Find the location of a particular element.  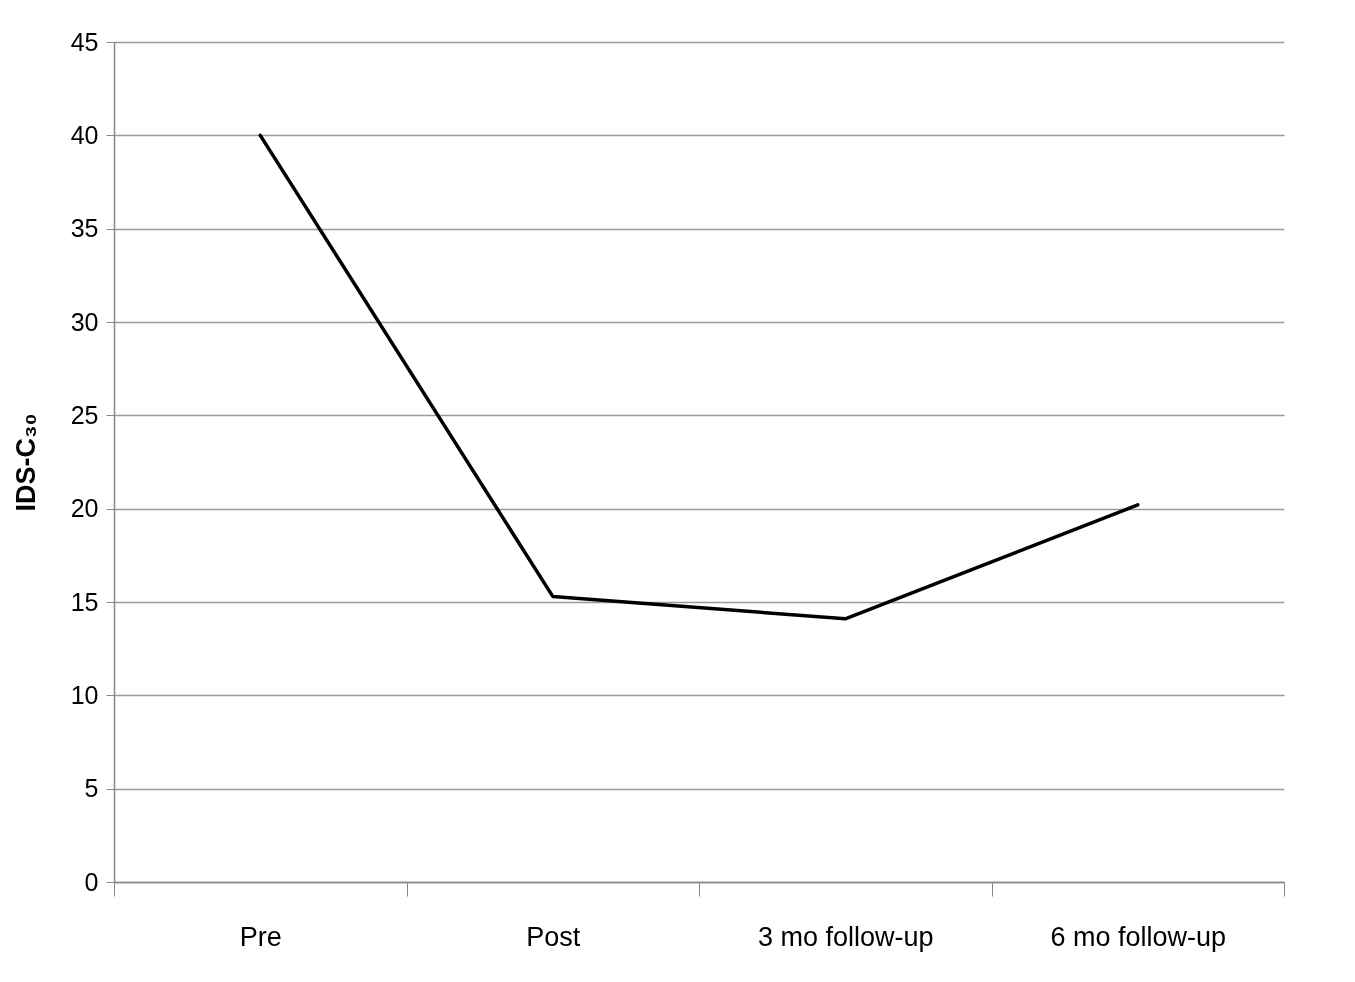

y-tick-label: 0 is located at coordinates (91, 881).